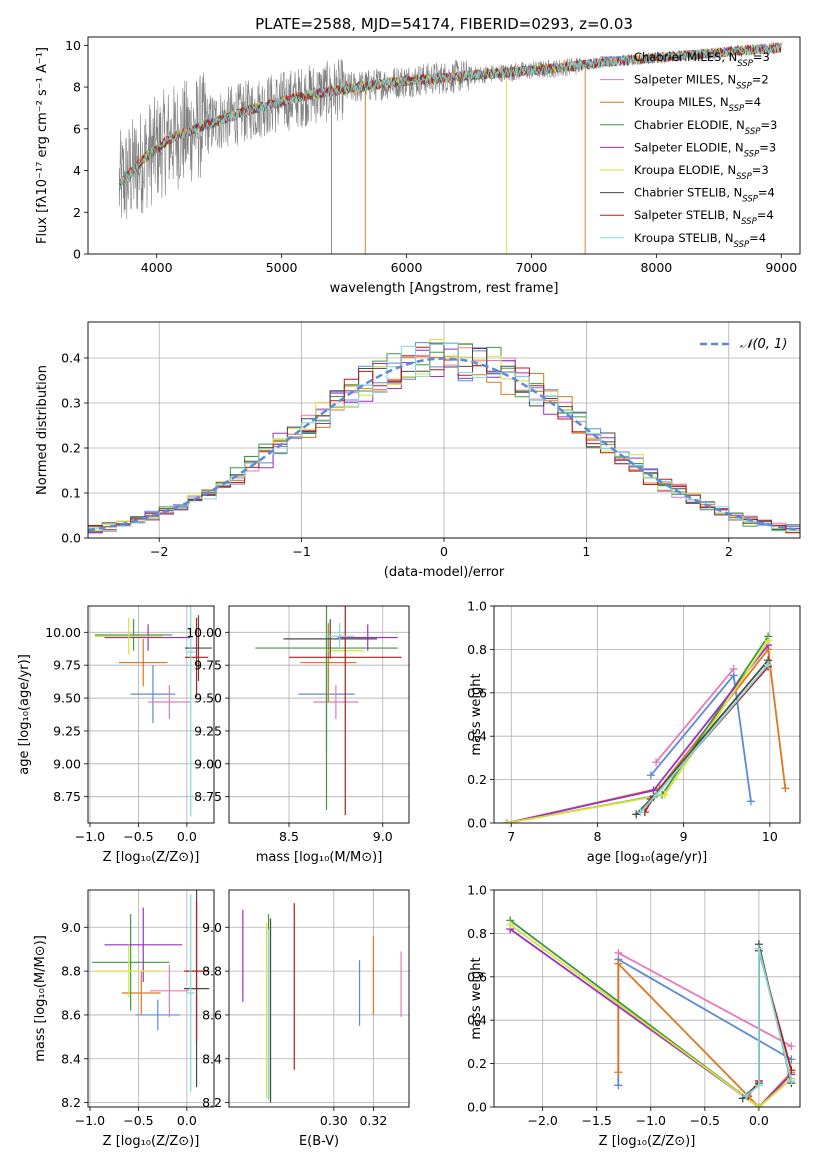 The height and width of the screenshot is (1170, 819). I want to click on model-fit-line, so click(450, 115).